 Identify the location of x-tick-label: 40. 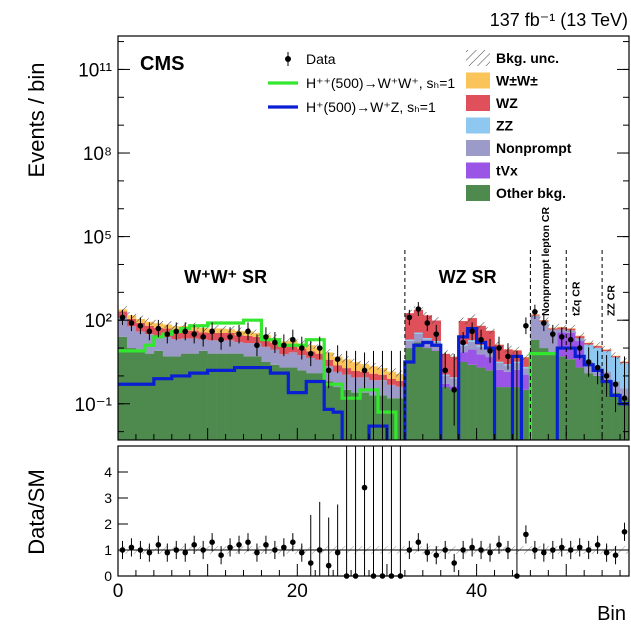
(476, 591).